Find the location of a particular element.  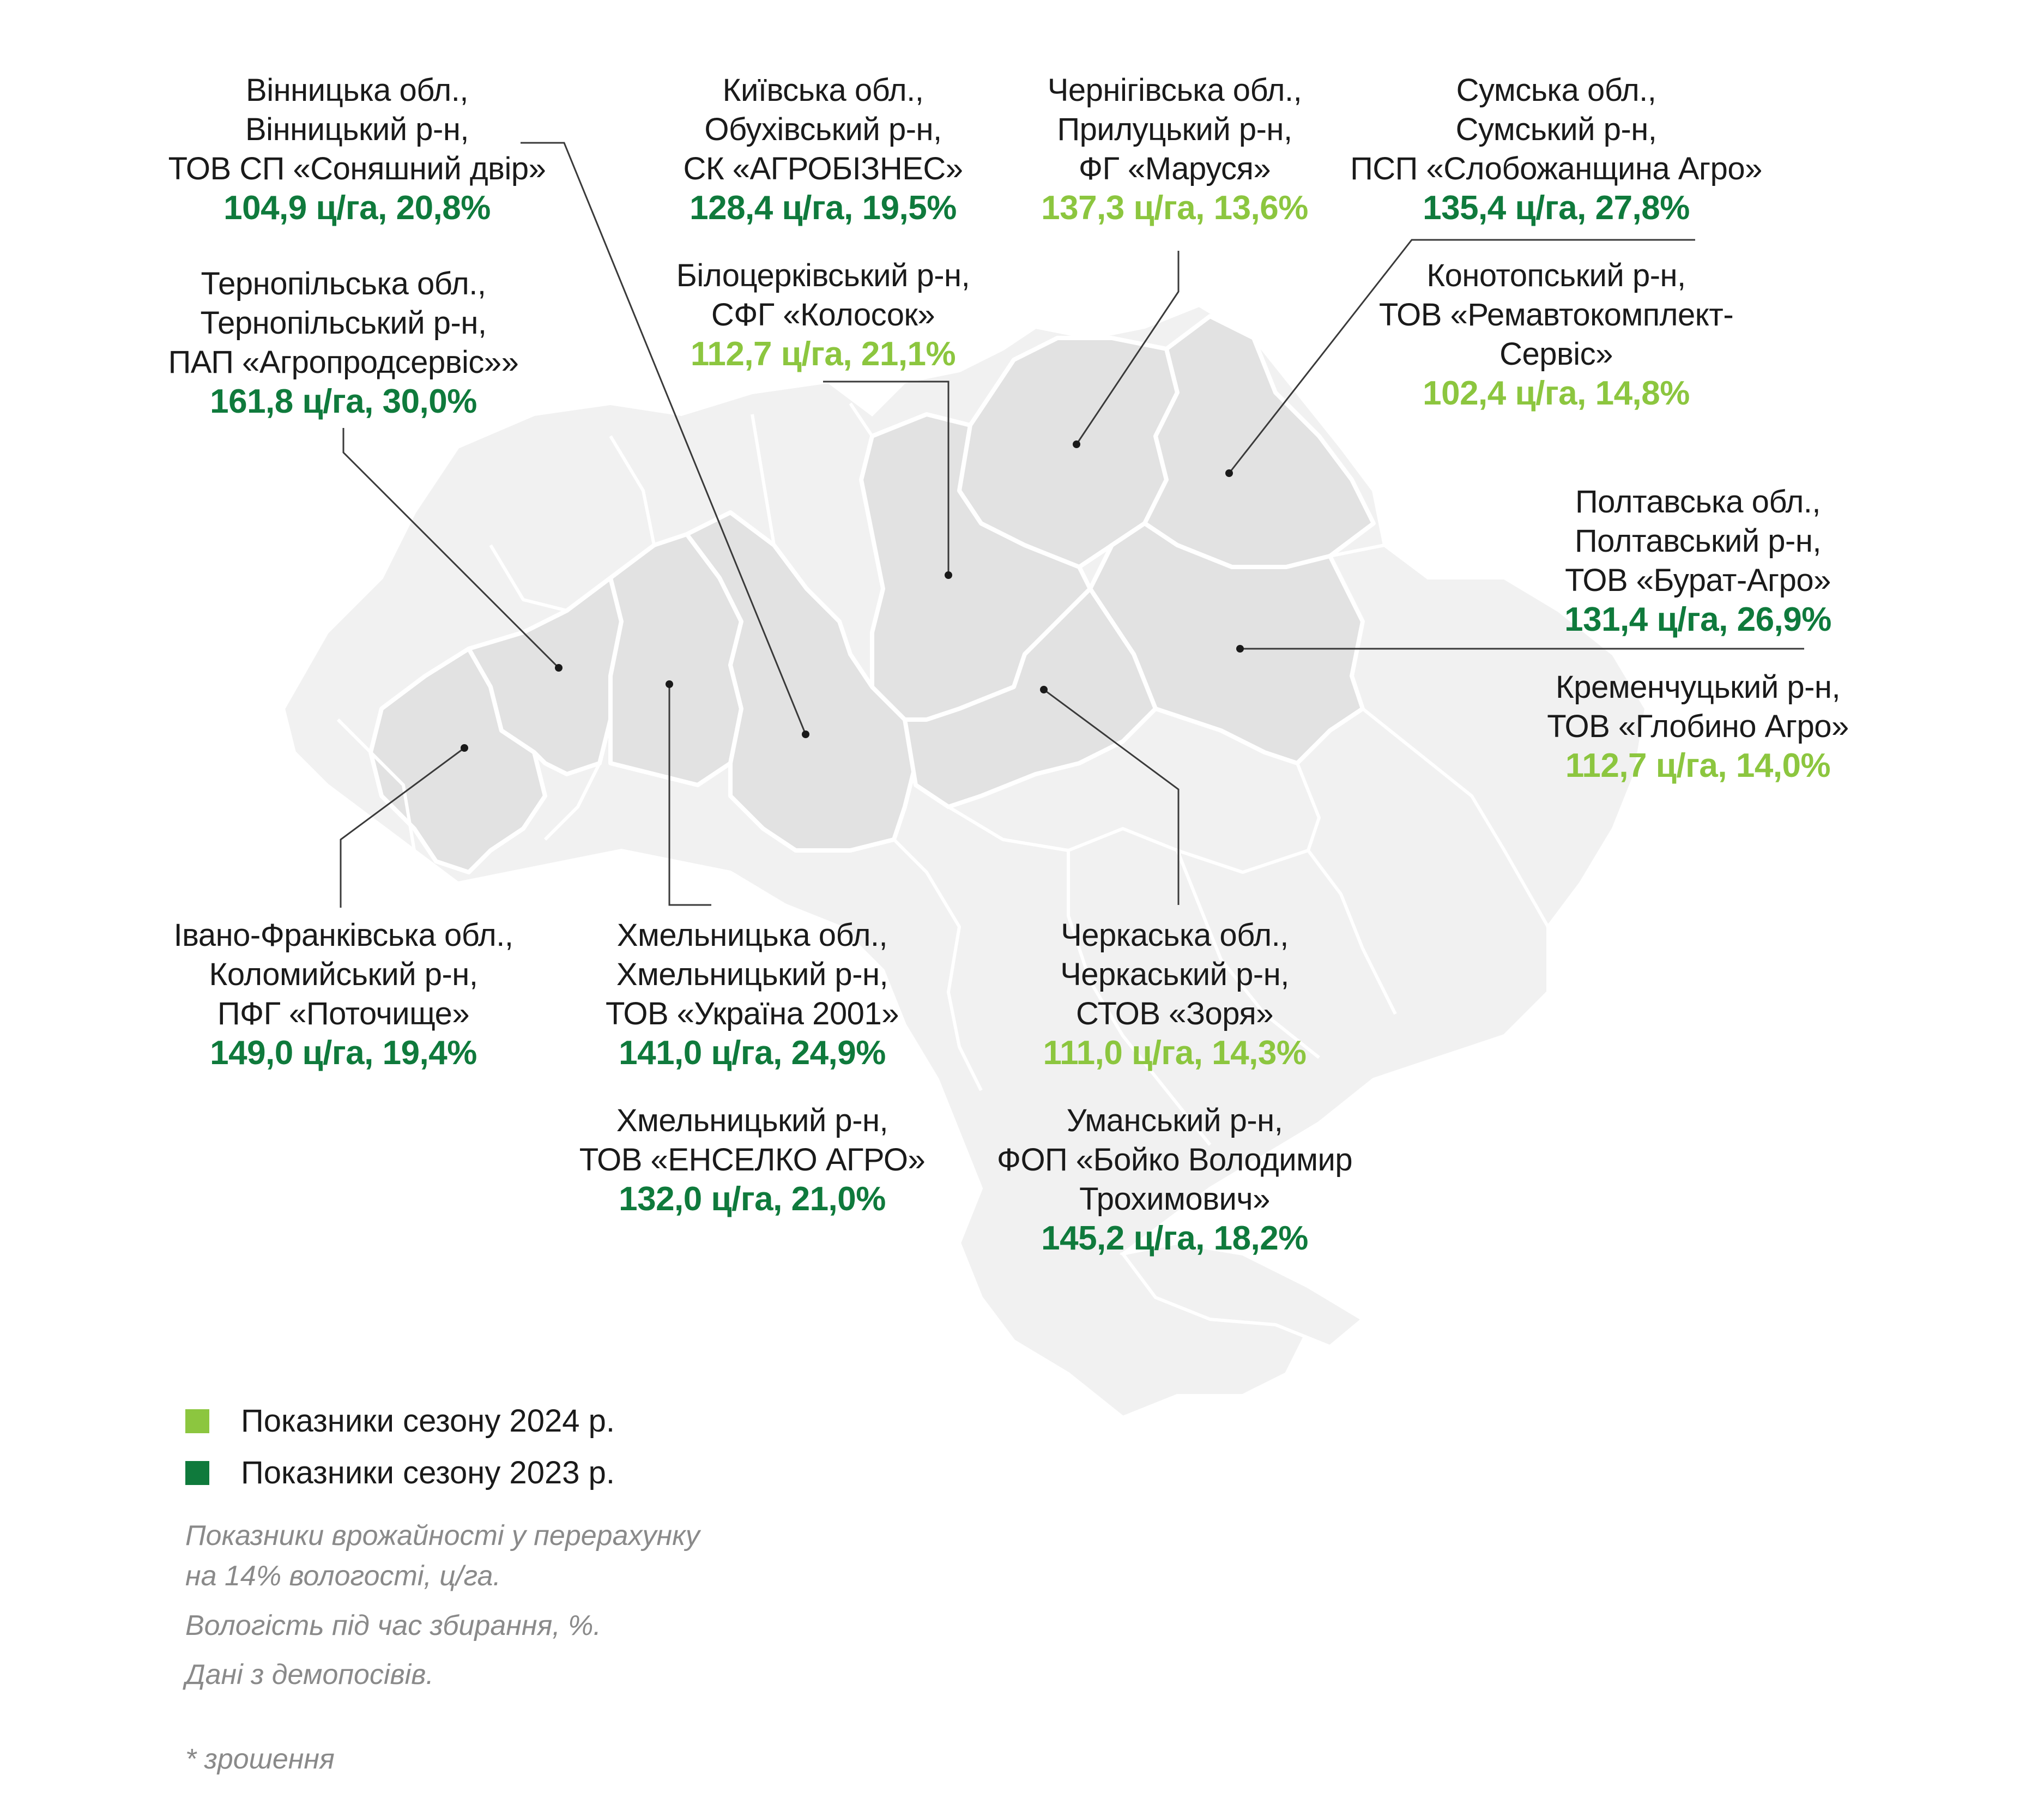

region-ternopil is located at coordinates (545, 676).